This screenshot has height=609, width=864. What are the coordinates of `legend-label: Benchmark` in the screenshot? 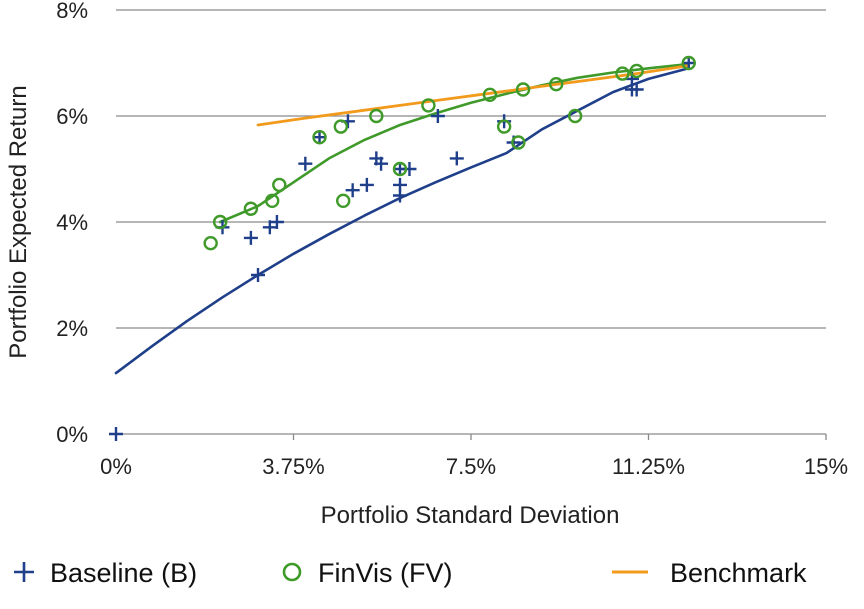 It's located at (738, 573).